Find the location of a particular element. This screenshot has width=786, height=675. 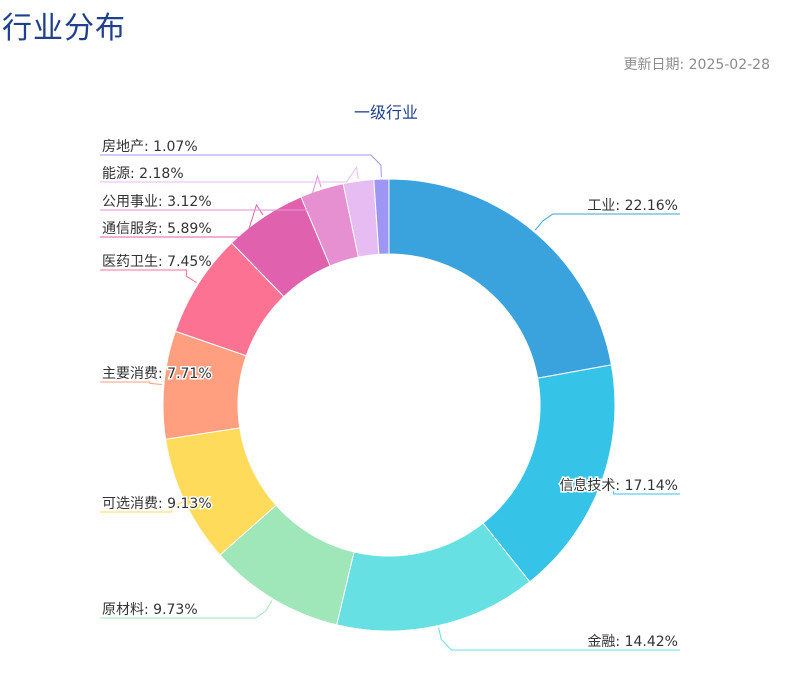

slice-3-label: 金融: 14.42% is located at coordinates (632, 642).